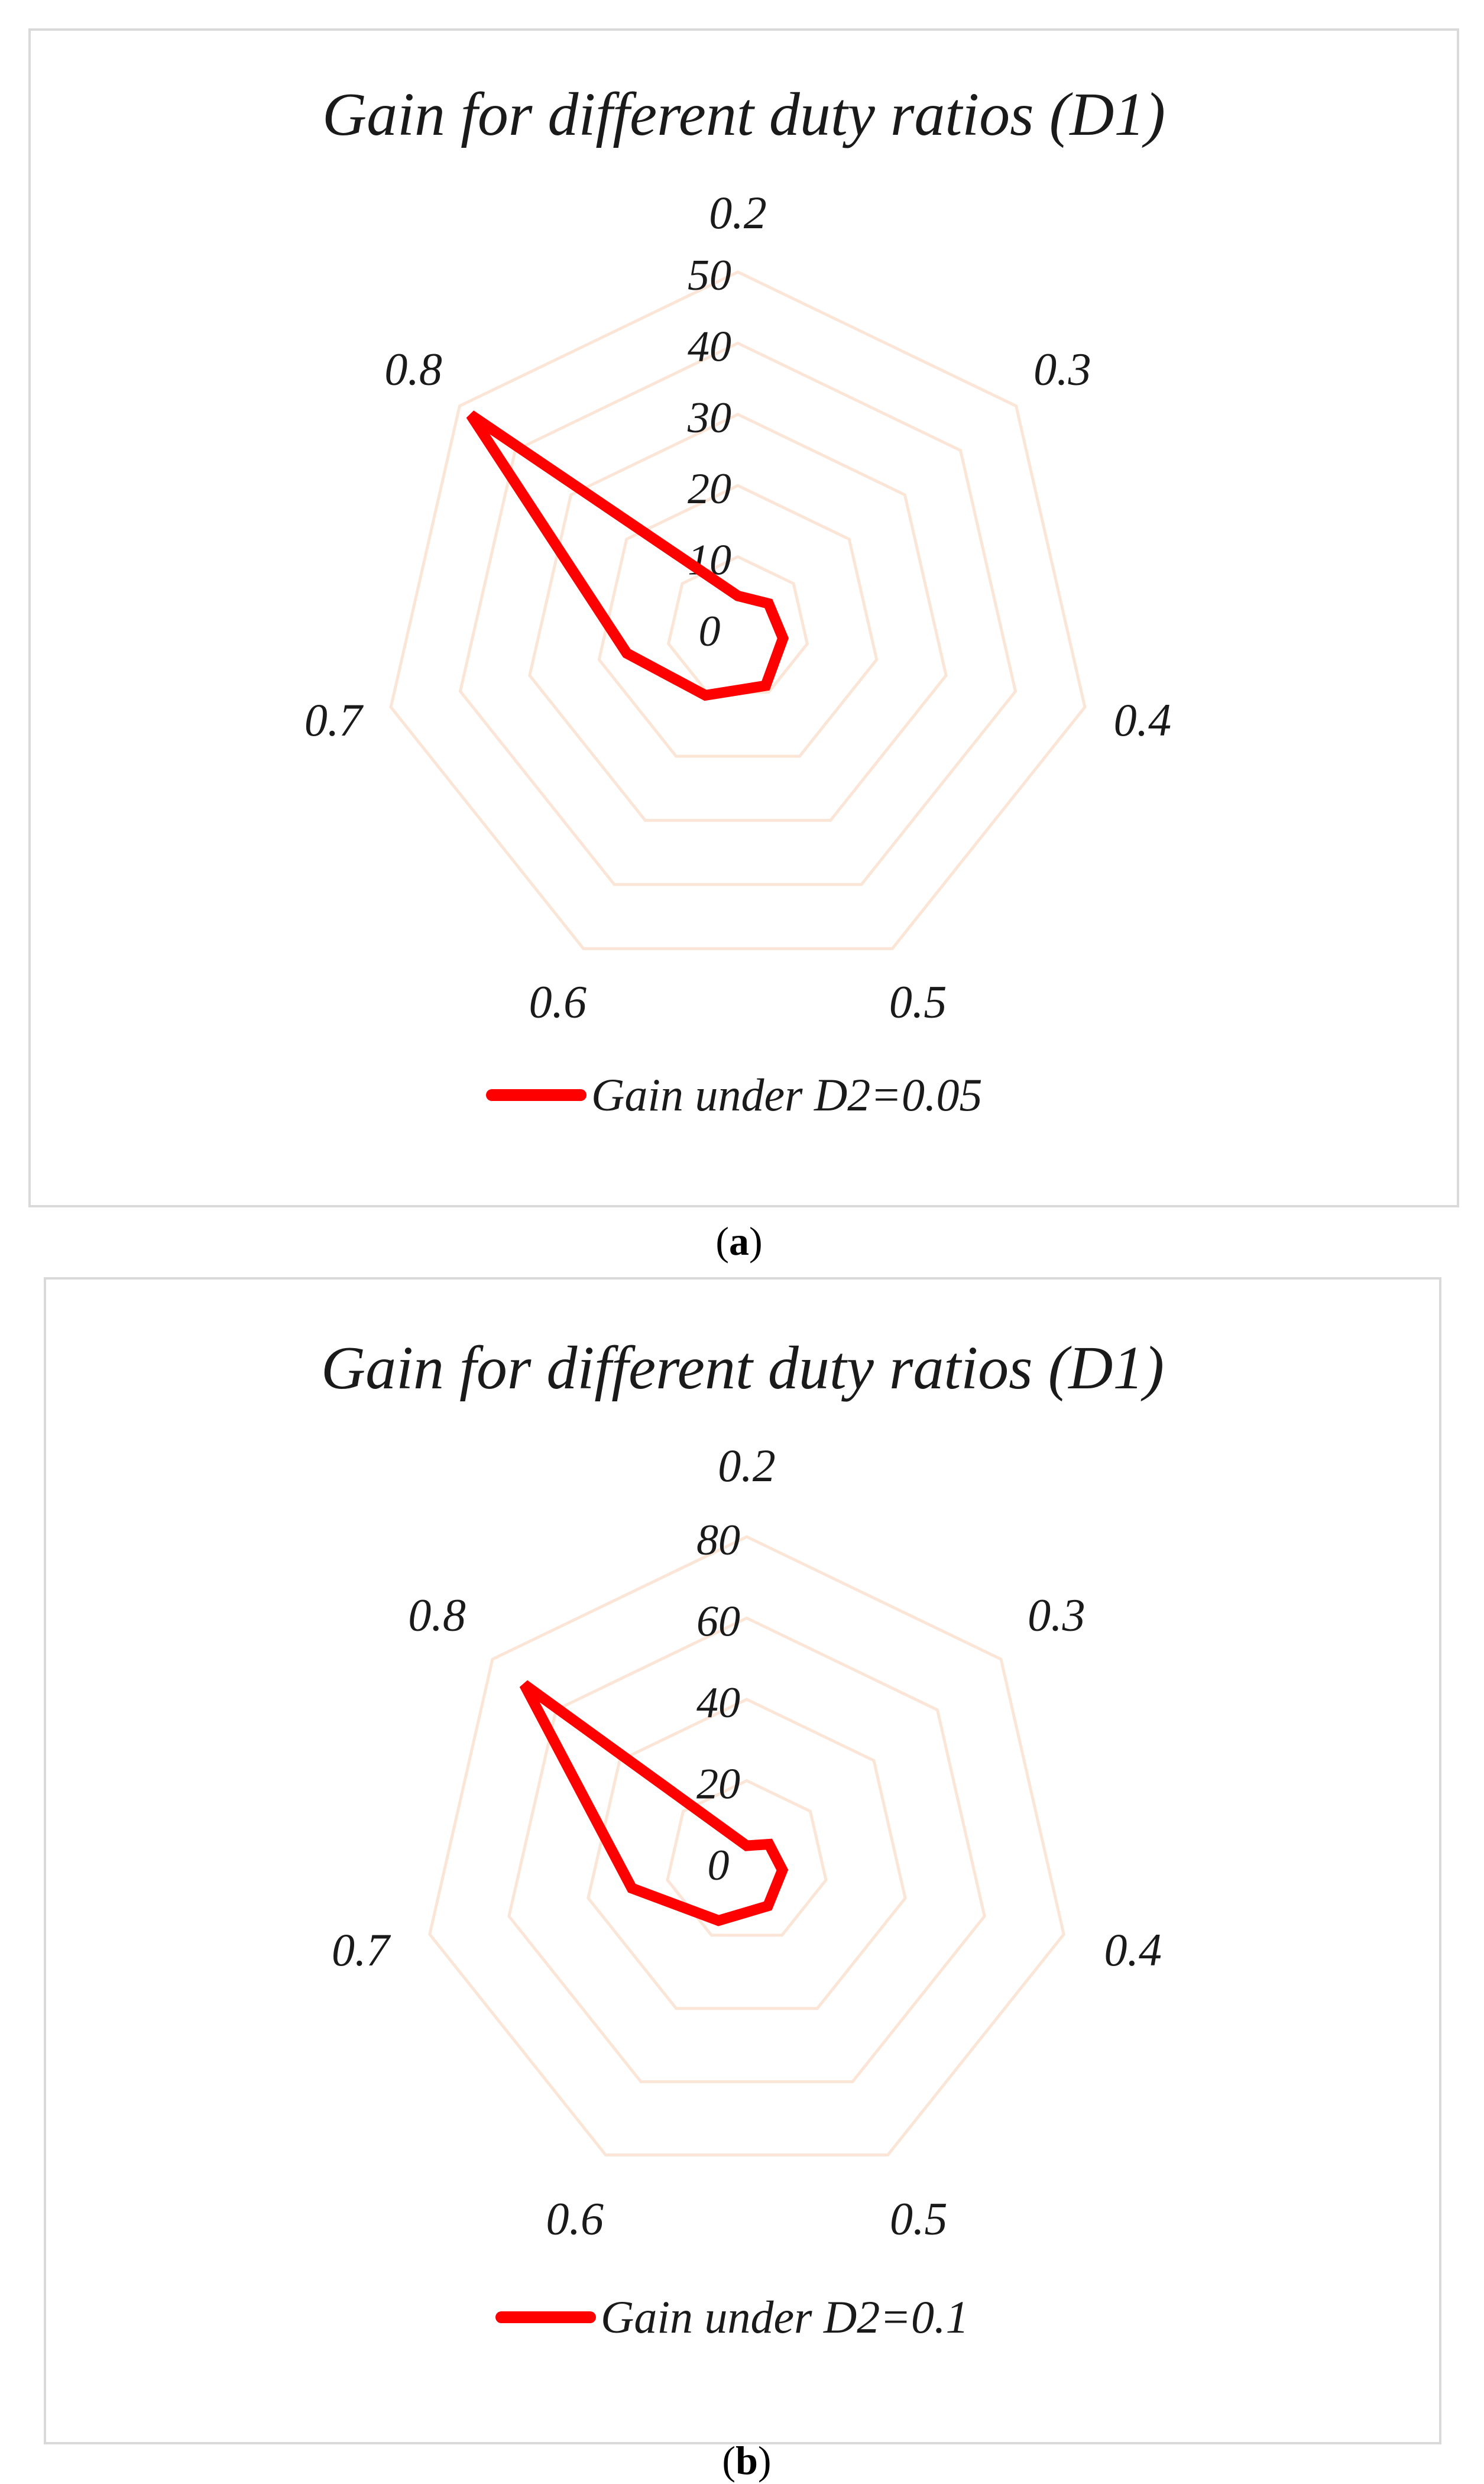 Image resolution: width=1484 pixels, height=2484 pixels. What do you see at coordinates (709, 275) in the screenshot?
I see `radial-tick-label: 50` at bounding box center [709, 275].